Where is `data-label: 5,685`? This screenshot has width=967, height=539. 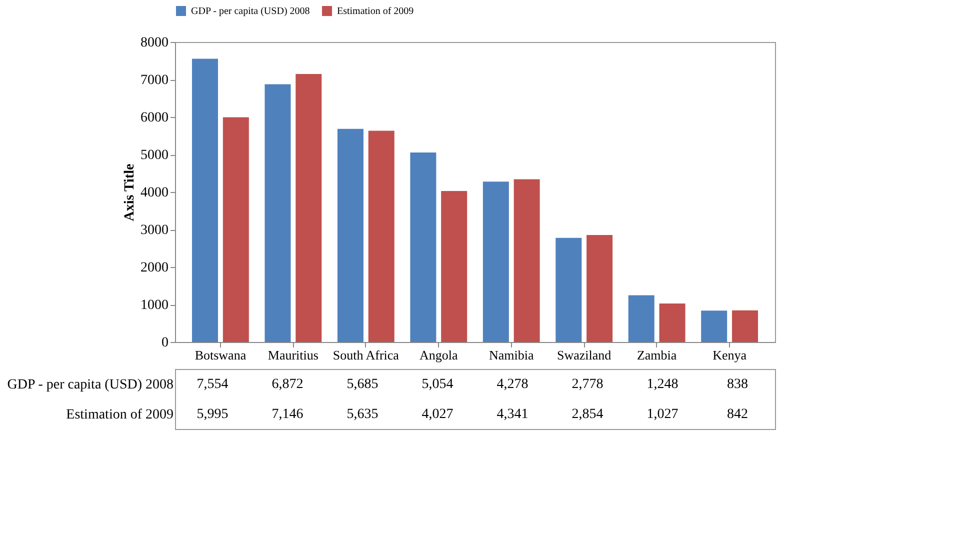 data-label: 5,685 is located at coordinates (362, 384).